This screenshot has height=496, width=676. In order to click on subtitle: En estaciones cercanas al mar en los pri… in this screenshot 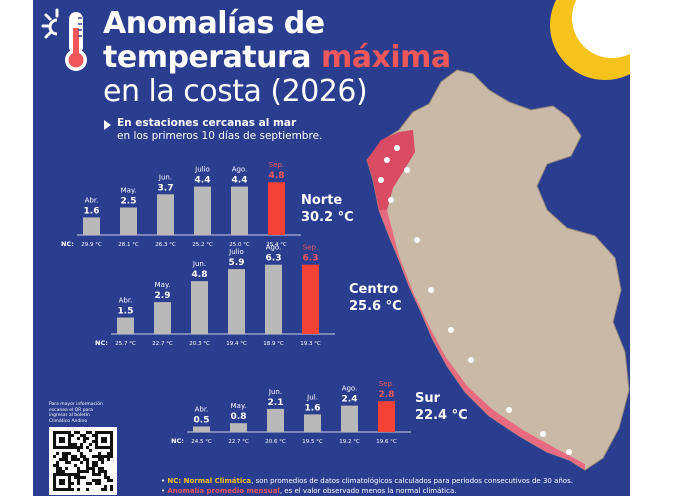, I will do `click(219, 130)`.